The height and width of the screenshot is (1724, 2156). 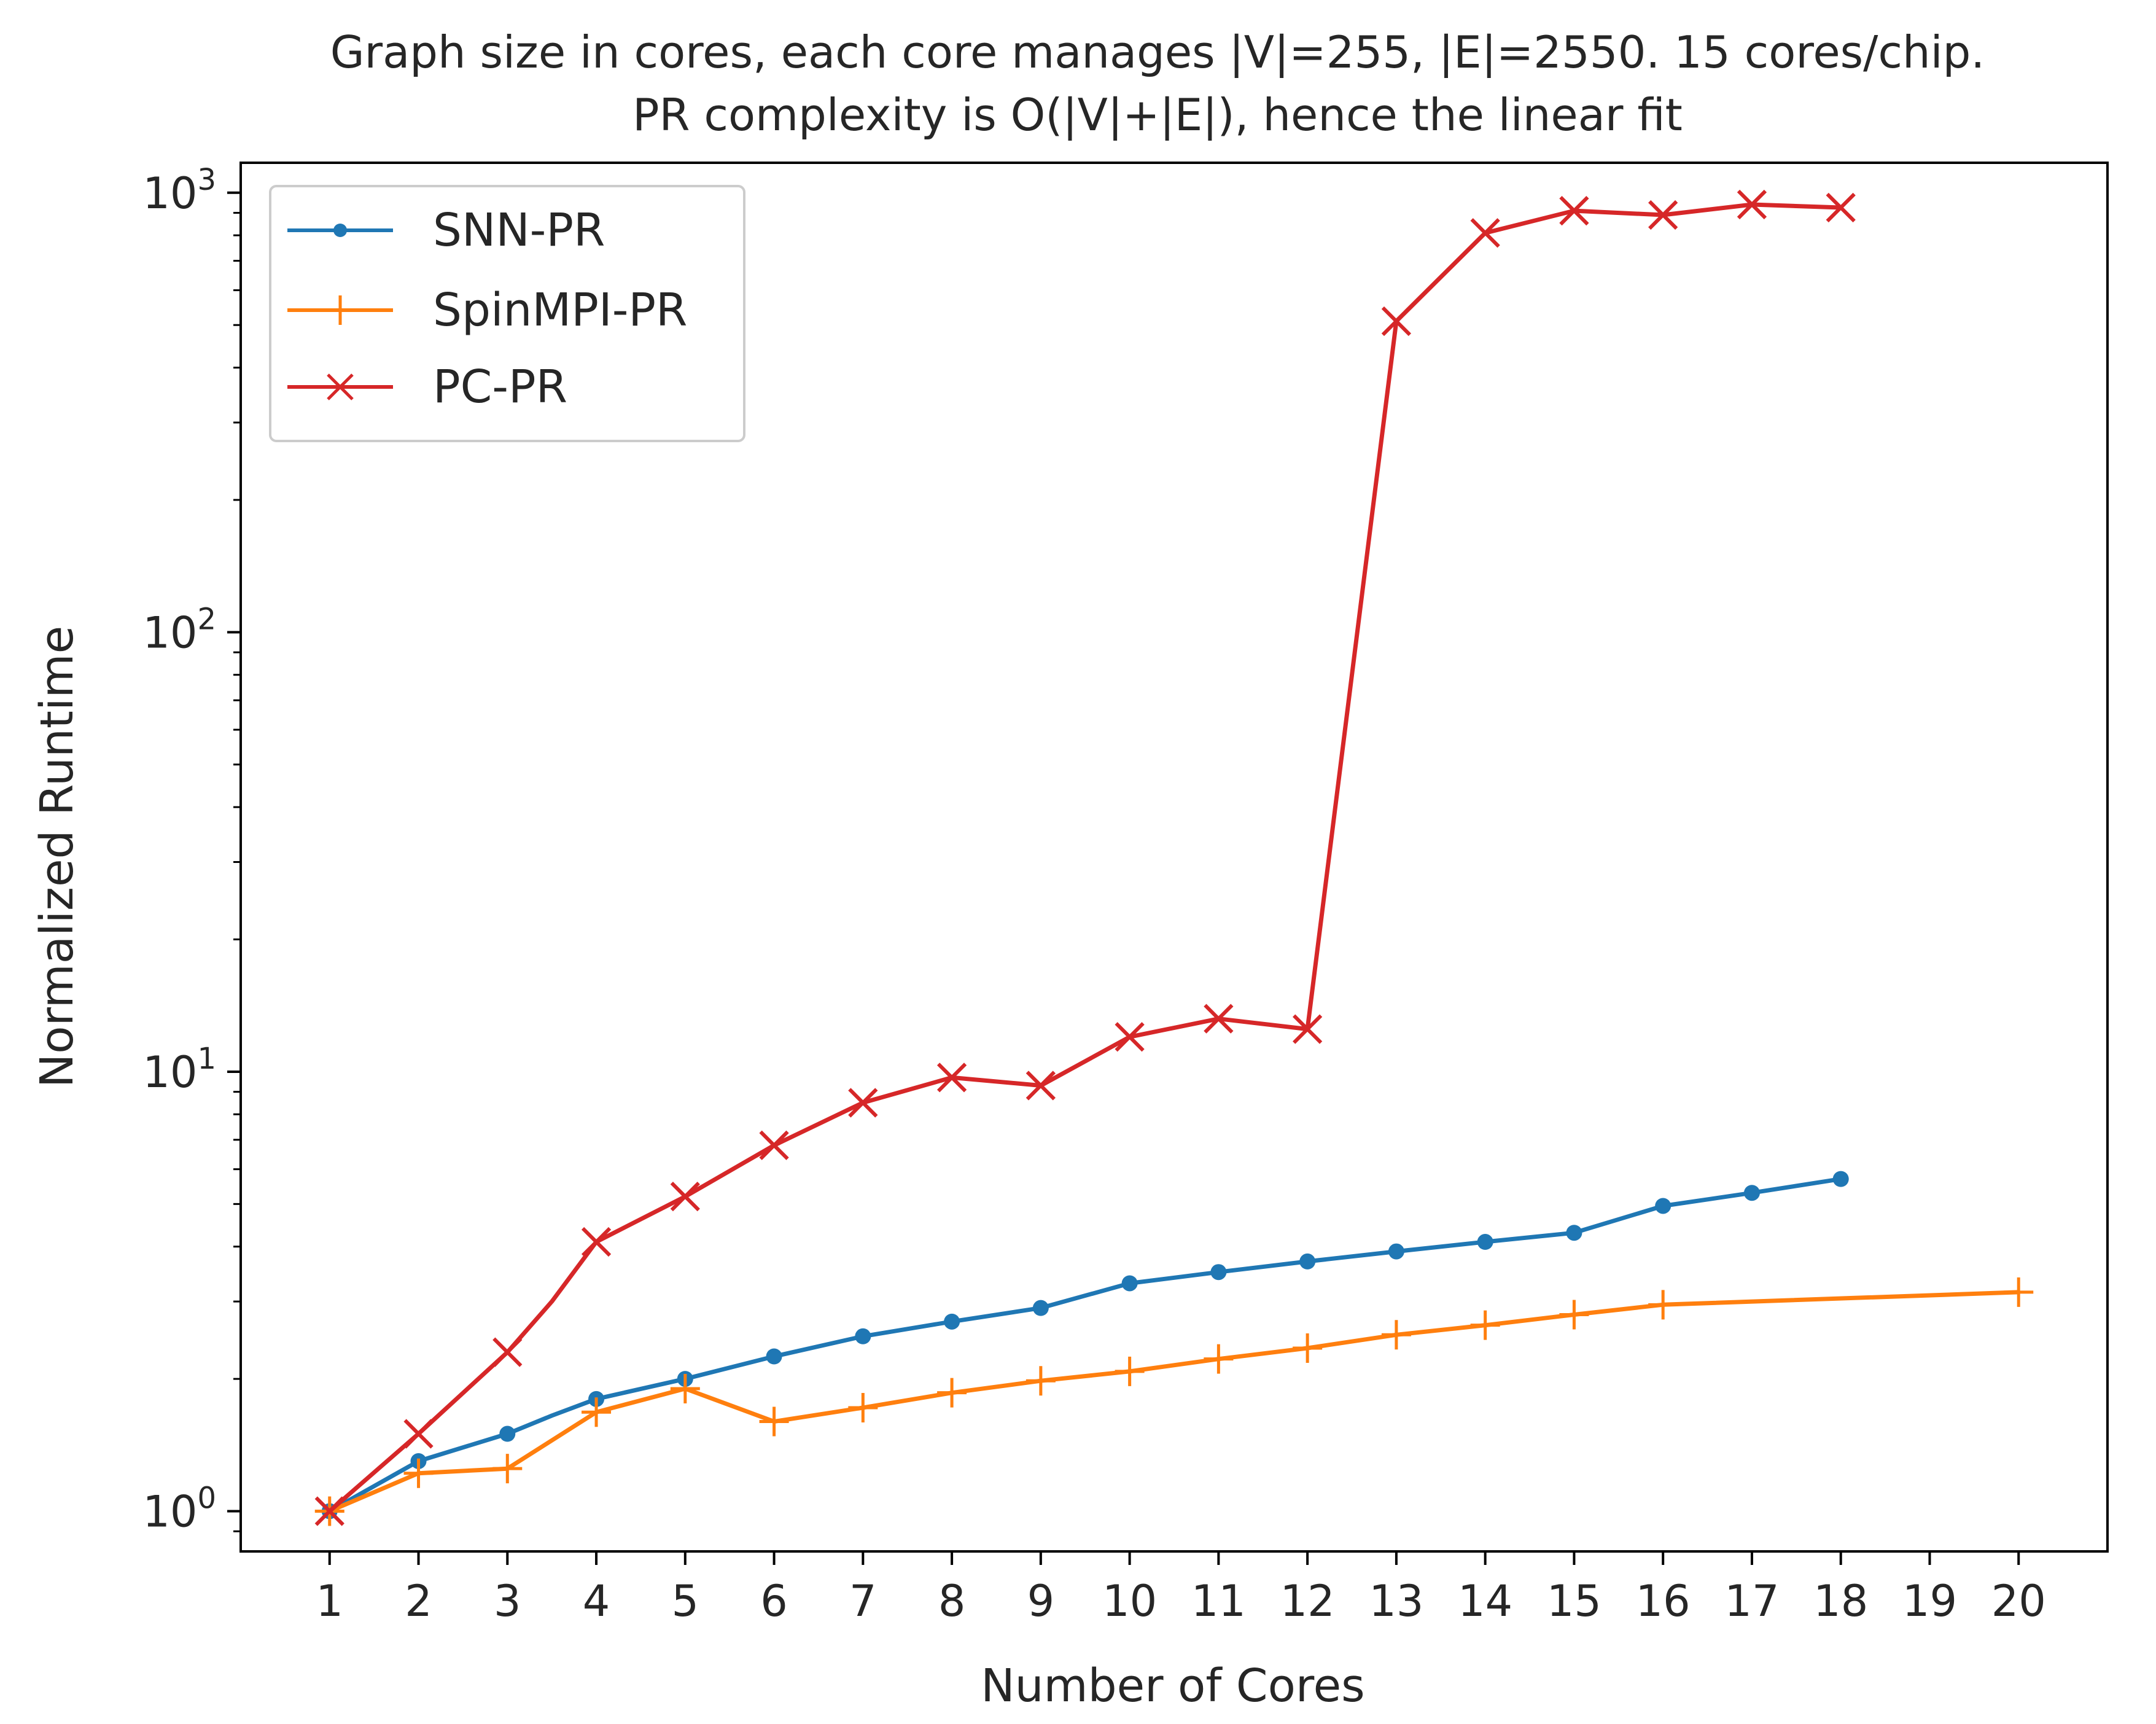 What do you see at coordinates (340, 386) in the screenshot?
I see `legend-marker-pc-pr` at bounding box center [340, 386].